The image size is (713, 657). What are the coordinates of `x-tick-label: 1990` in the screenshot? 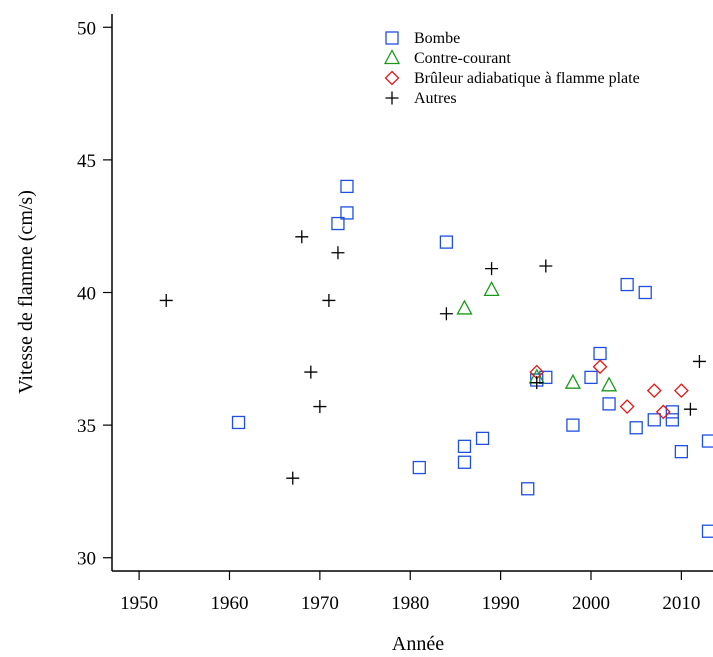 It's located at (501, 603).